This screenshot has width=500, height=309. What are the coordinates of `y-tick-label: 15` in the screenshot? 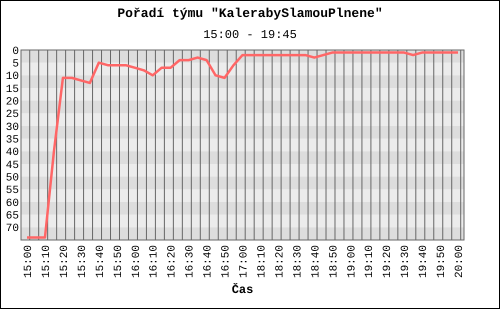 It's located at (12, 90).